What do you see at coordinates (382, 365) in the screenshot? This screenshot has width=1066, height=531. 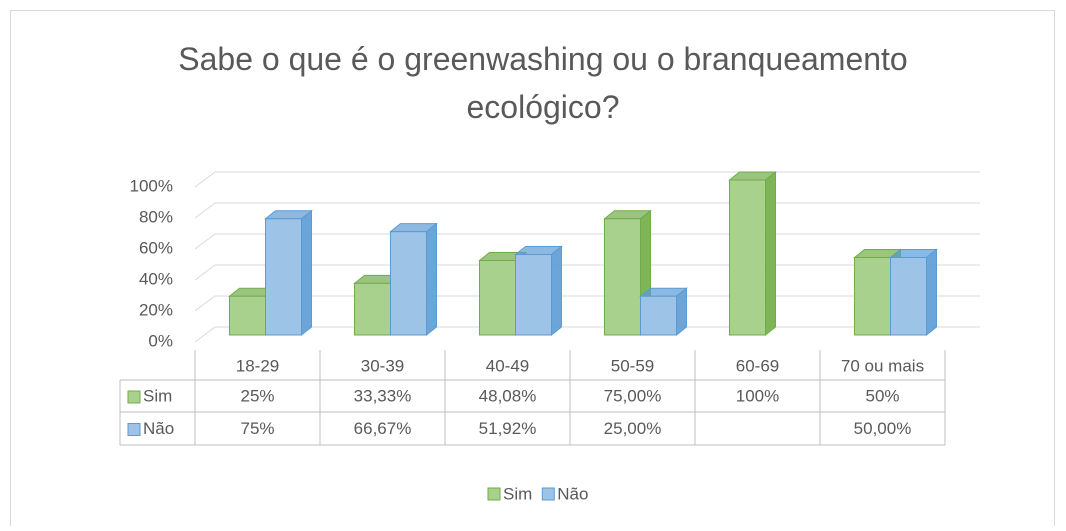 I see `x-tick-label: 30-39` at bounding box center [382, 365].